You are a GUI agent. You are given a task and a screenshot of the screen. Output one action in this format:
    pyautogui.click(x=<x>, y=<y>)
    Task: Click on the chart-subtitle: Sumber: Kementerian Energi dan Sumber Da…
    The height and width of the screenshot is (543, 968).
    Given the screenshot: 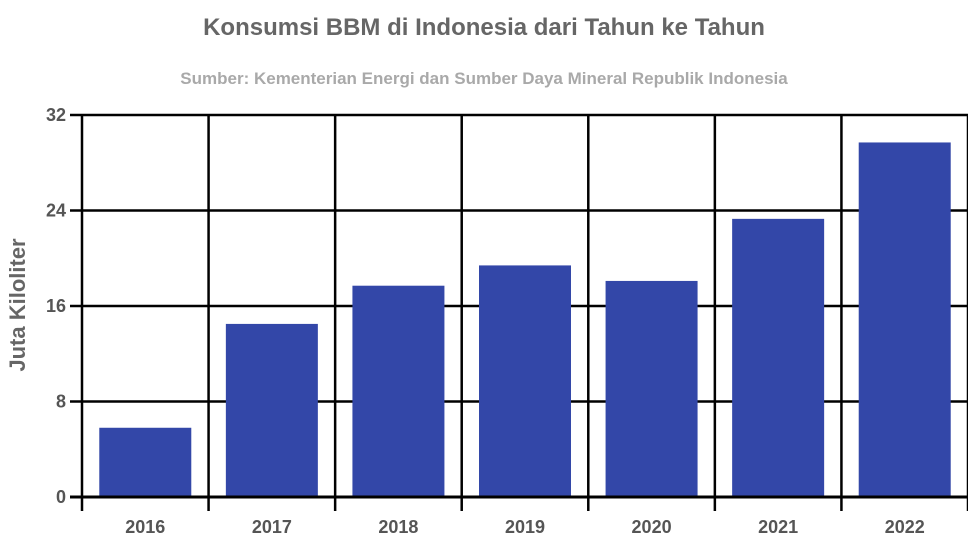 What is the action you would take?
    pyautogui.click(x=484, y=78)
    